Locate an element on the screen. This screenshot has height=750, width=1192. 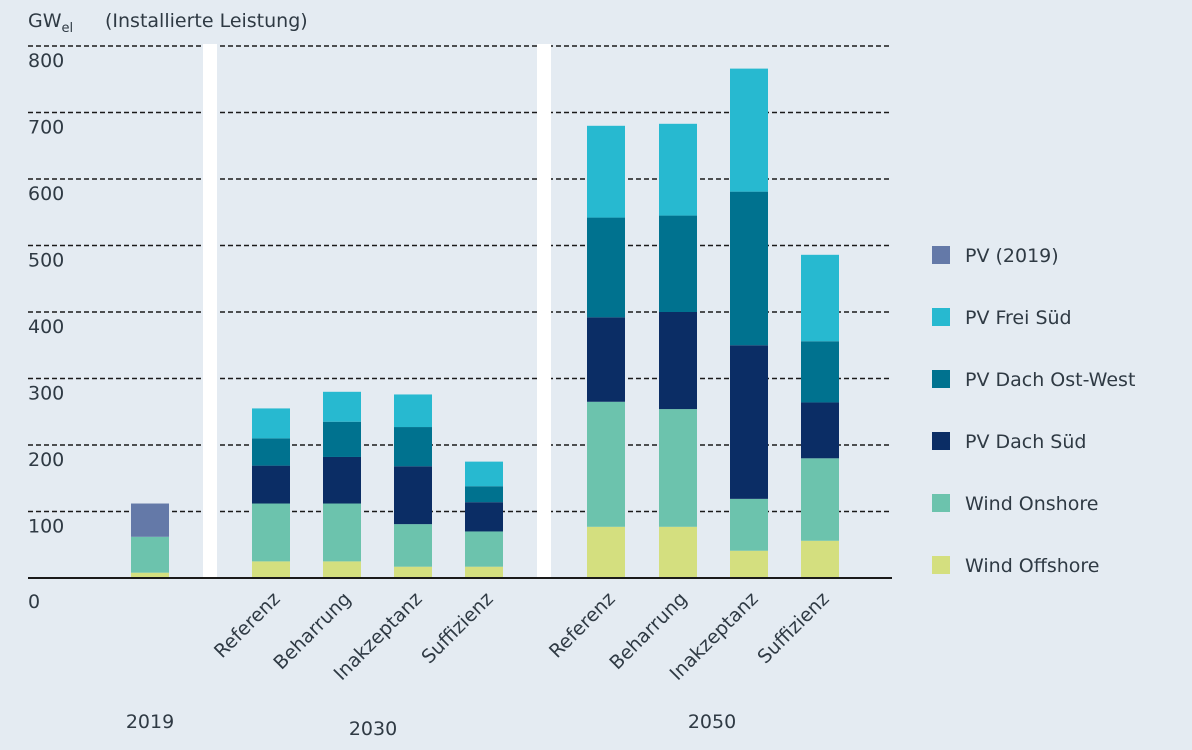
y-axis-label: GWel is located at coordinates (50, 23).